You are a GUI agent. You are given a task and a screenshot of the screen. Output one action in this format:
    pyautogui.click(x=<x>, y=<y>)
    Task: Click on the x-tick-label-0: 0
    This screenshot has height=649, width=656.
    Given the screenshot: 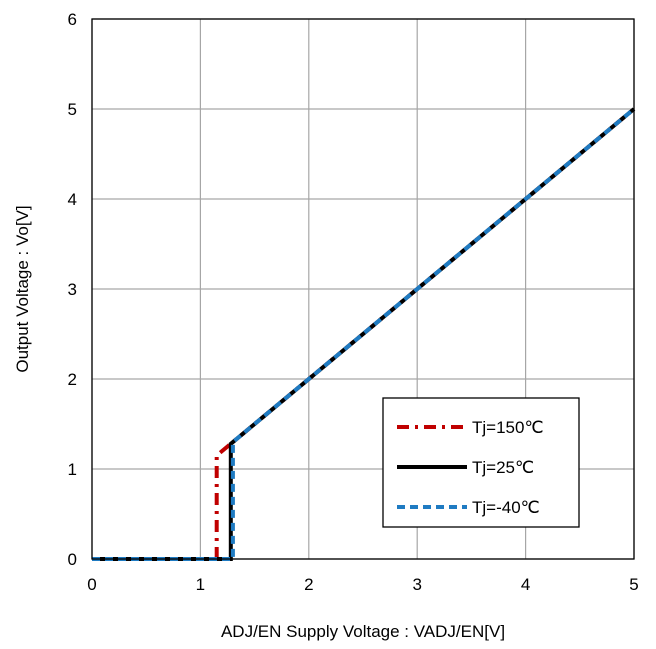 What is the action you would take?
    pyautogui.click(x=91, y=584)
    